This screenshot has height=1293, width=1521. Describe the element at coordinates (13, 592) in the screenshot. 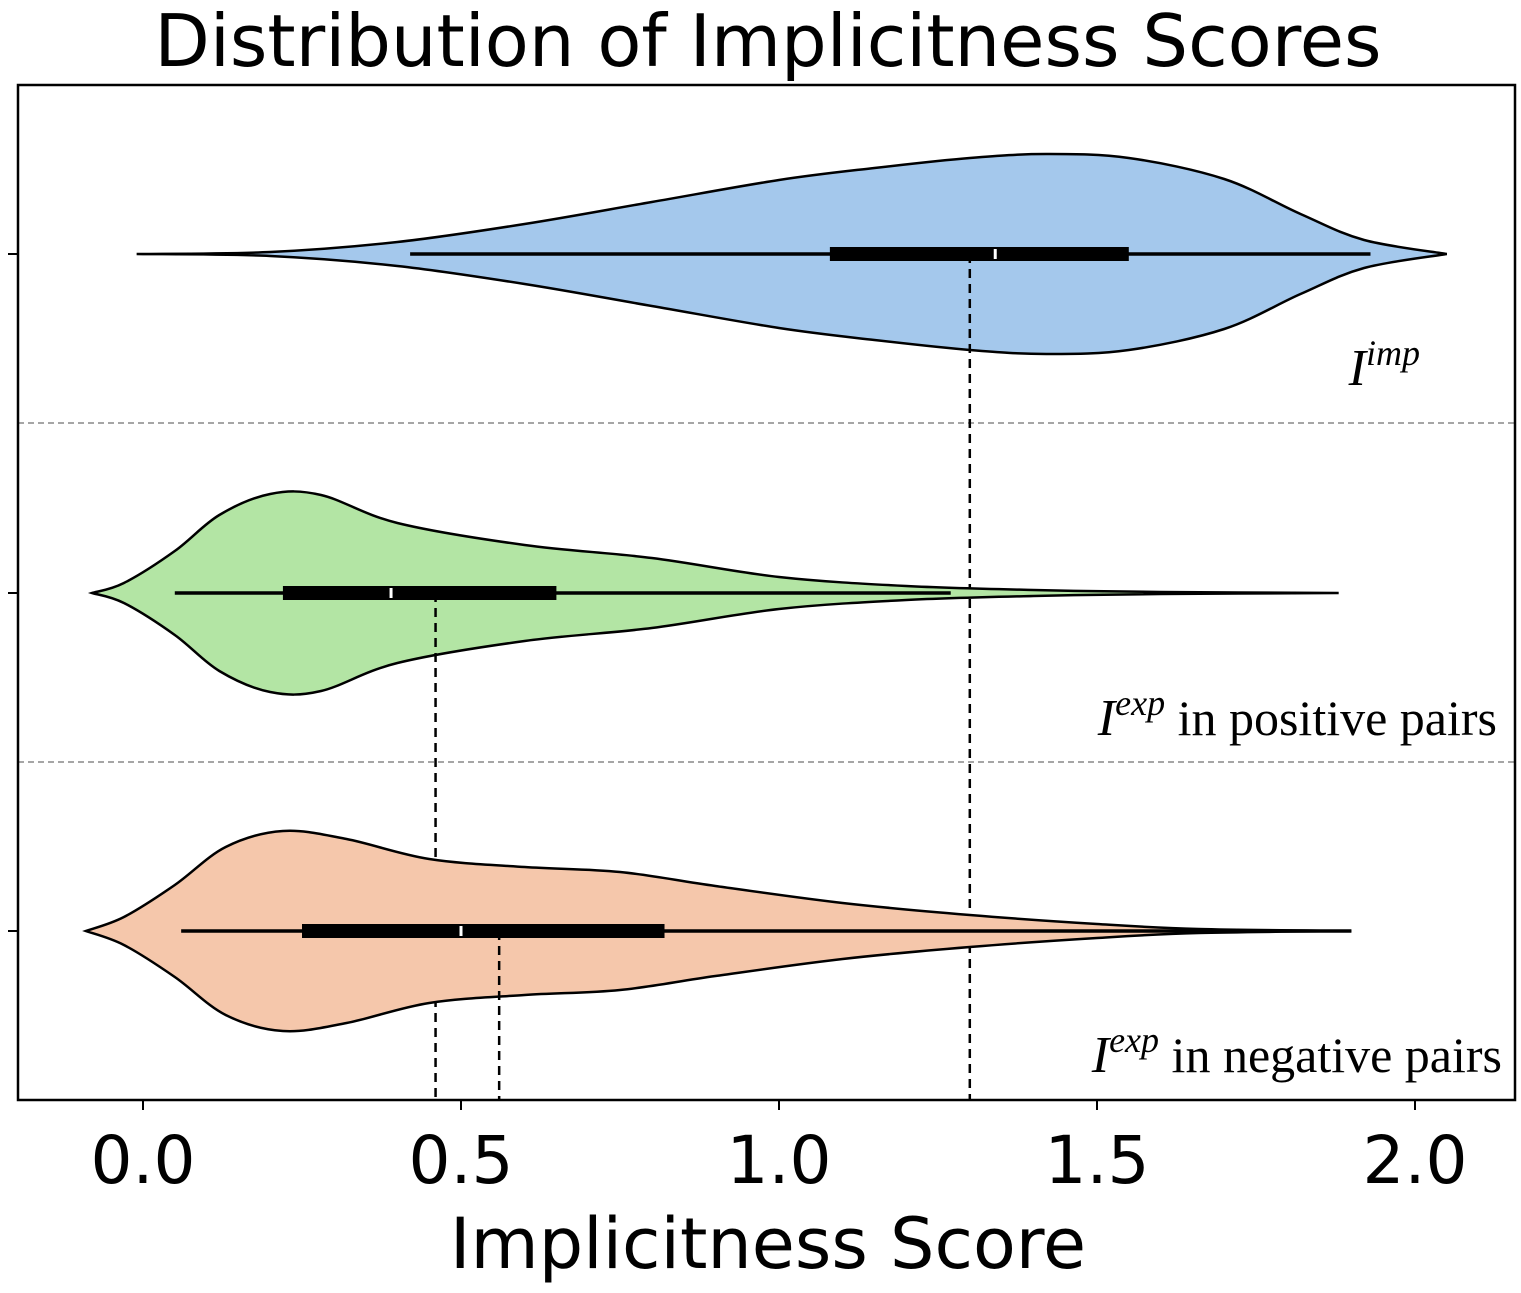

I see `y-axis` at that location.